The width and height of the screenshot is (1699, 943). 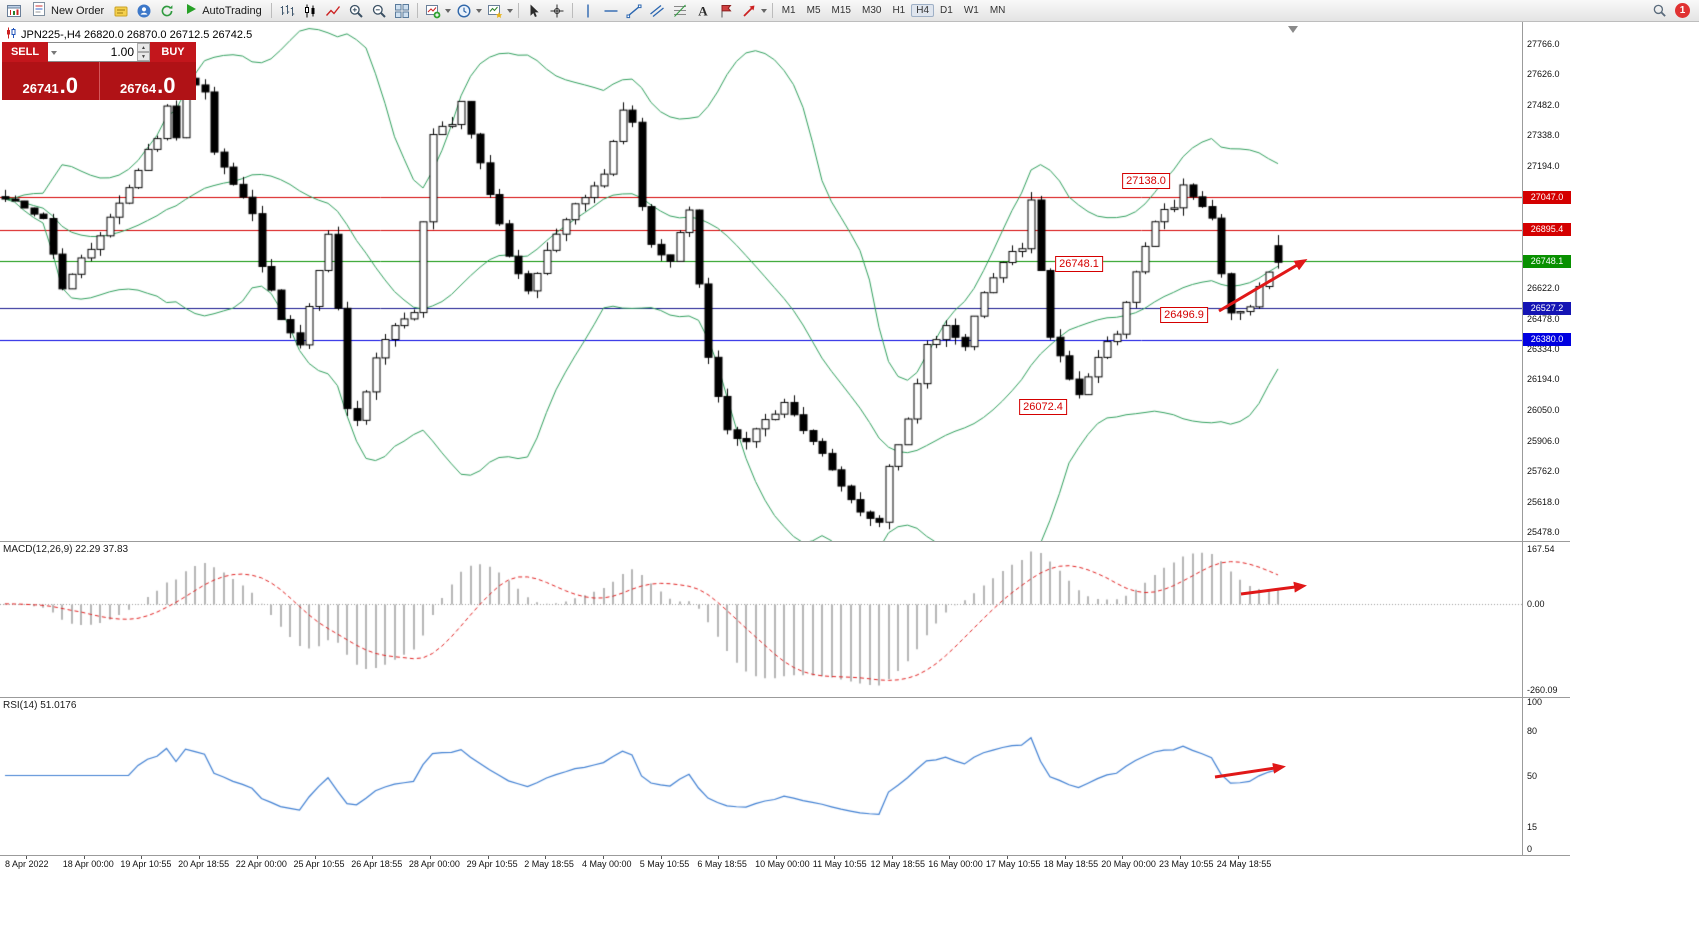 I want to click on zoom-in-icon, so click(x=356, y=11).